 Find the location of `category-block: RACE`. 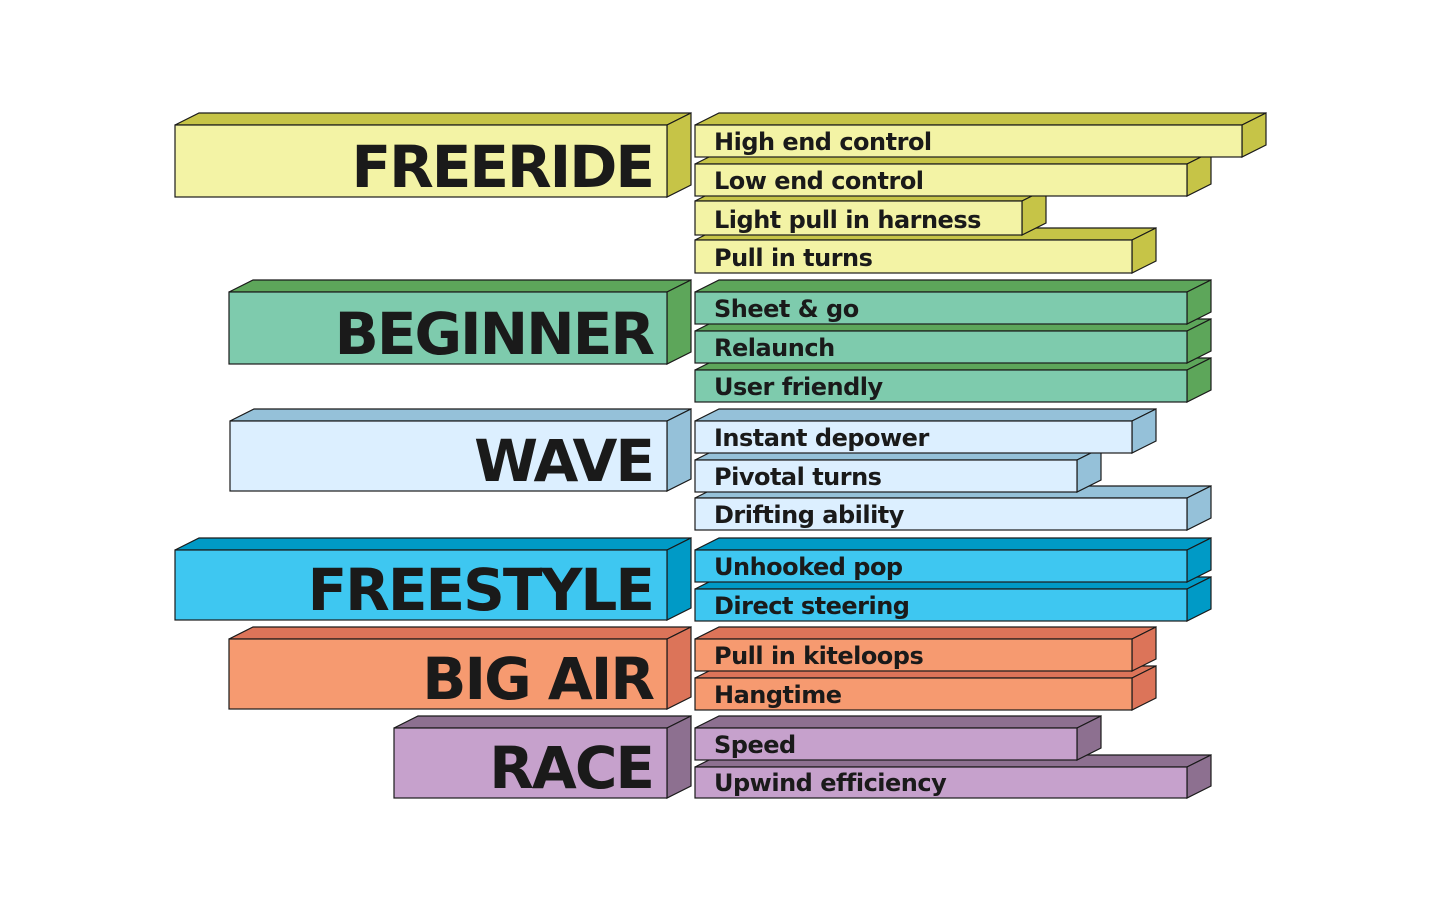

category-block: RACE is located at coordinates (542, 758).